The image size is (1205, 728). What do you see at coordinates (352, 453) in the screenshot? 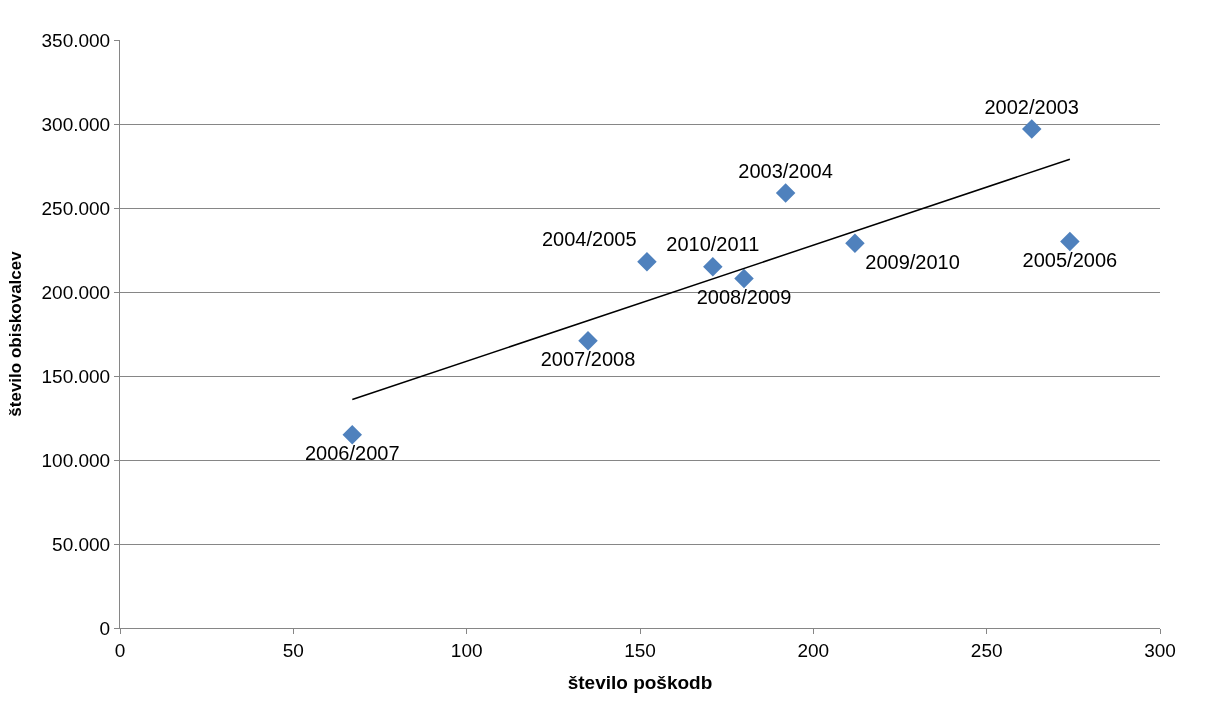
I see `data-label: 2006/2007` at bounding box center [352, 453].